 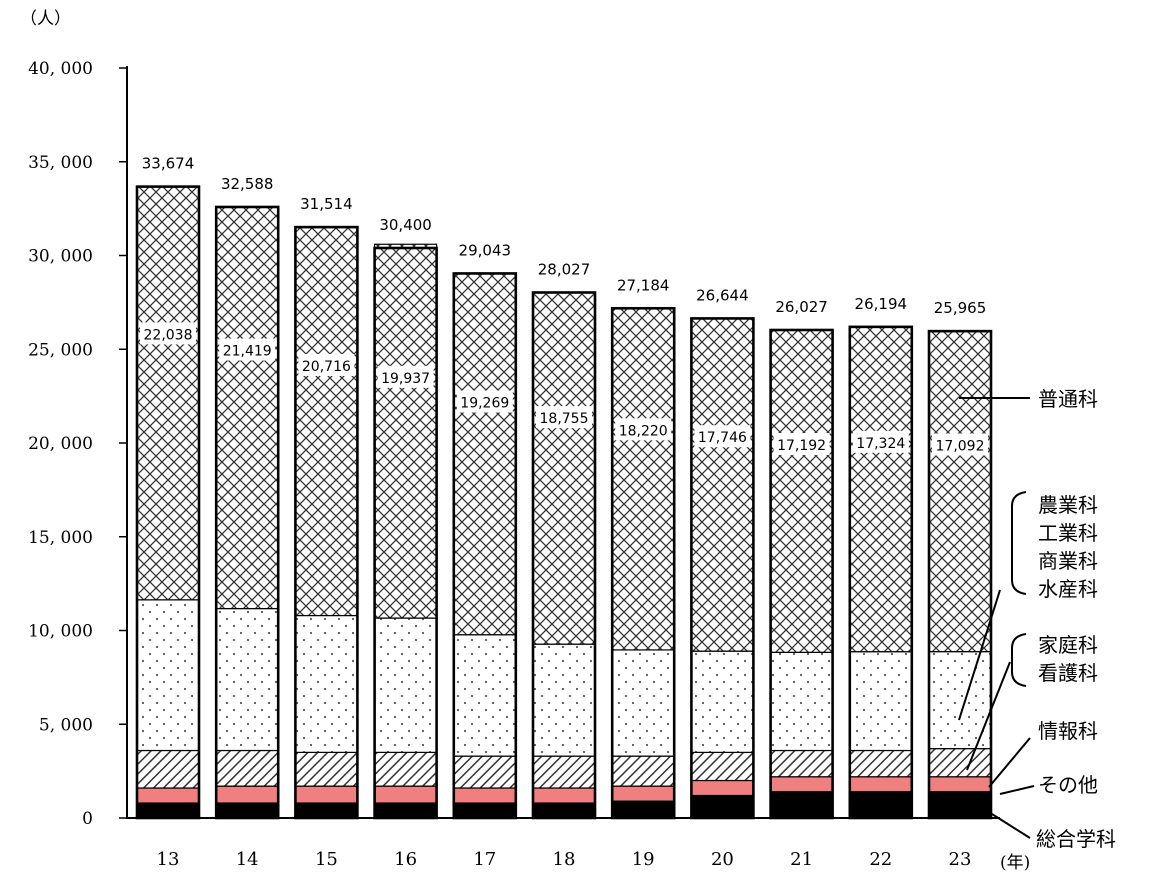 What do you see at coordinates (485, 250) in the screenshot?
I see `bar-total-label: 29,043` at bounding box center [485, 250].